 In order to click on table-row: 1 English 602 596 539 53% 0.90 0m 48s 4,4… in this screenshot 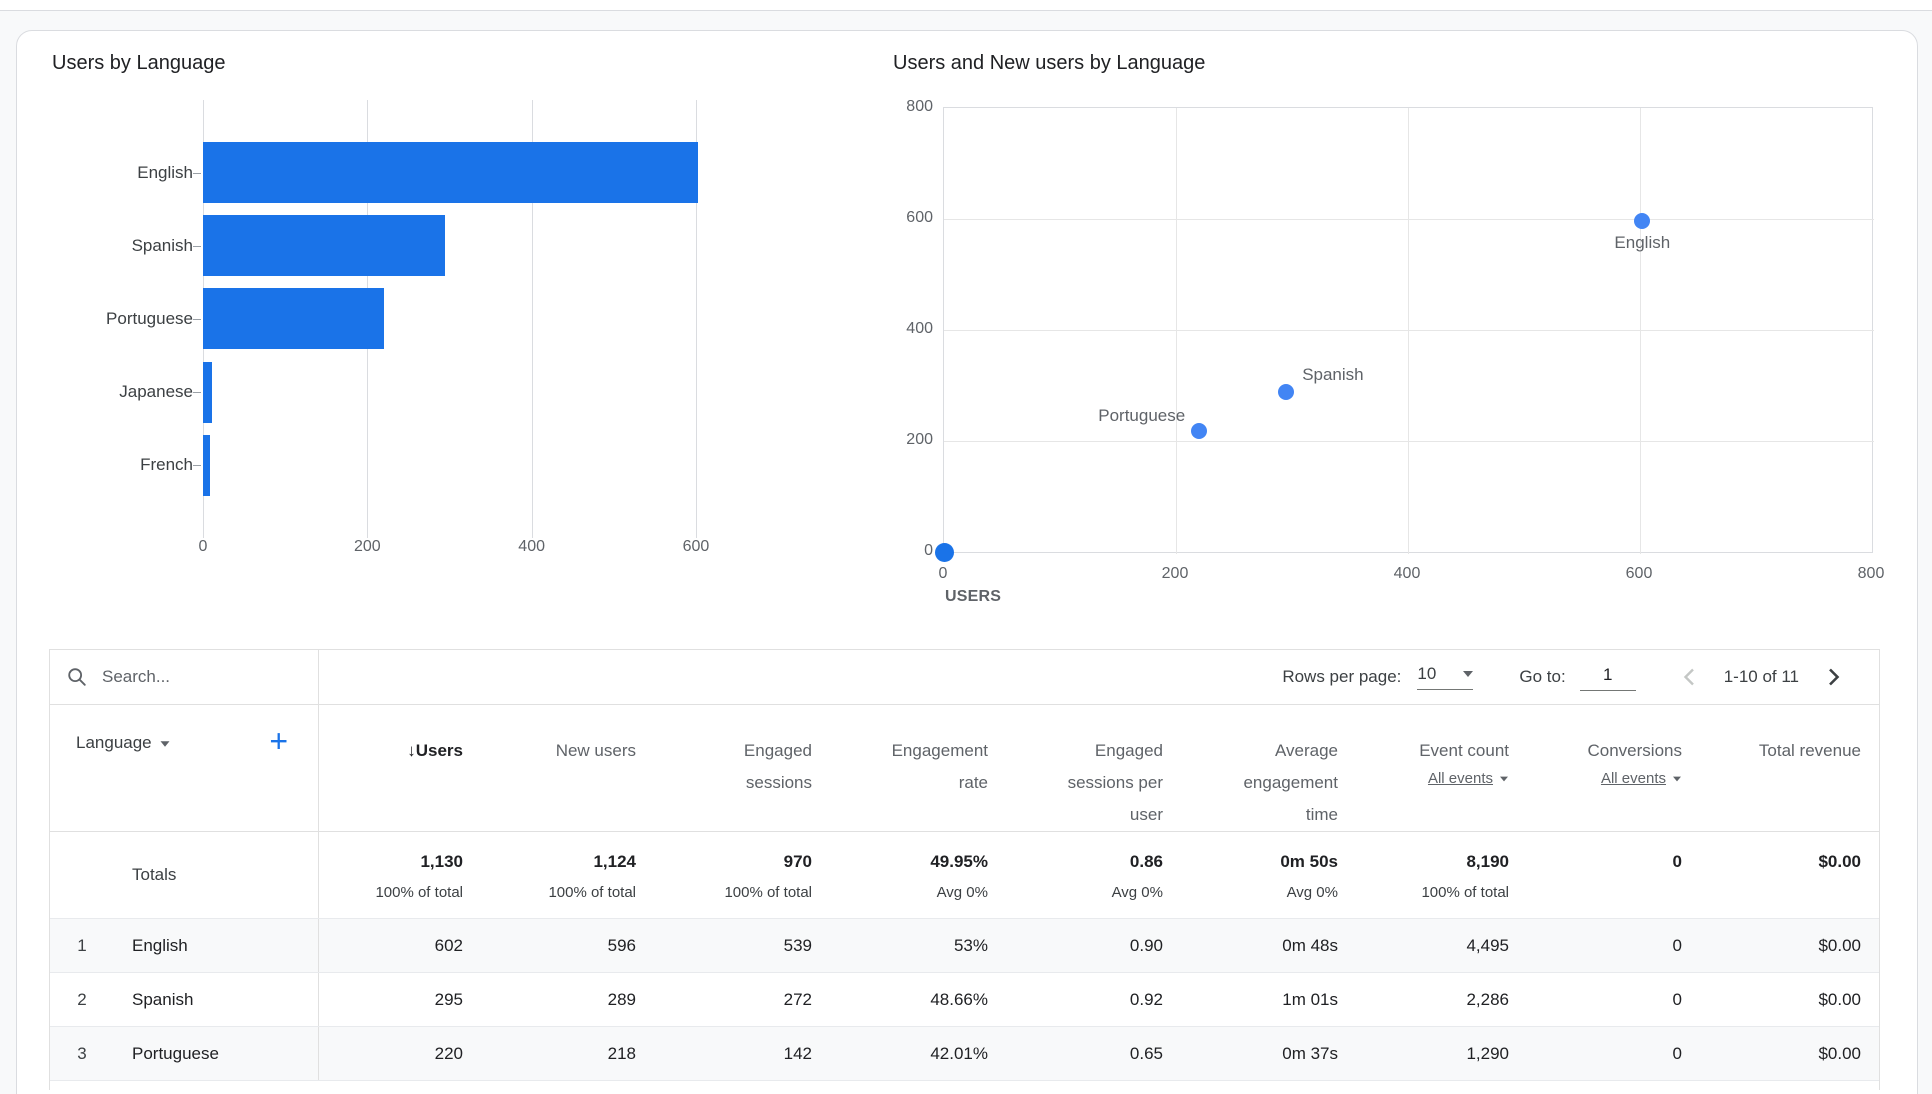, I will do `click(964, 946)`.